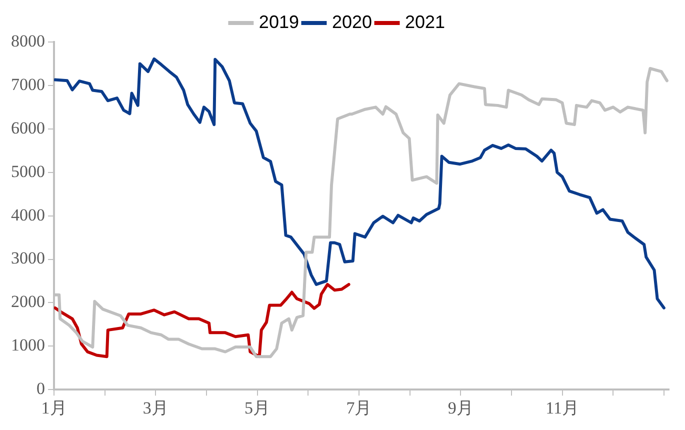 The image size is (685, 430). Describe the element at coordinates (28, 84) in the screenshot. I see `y-tick-label: 7000` at that location.